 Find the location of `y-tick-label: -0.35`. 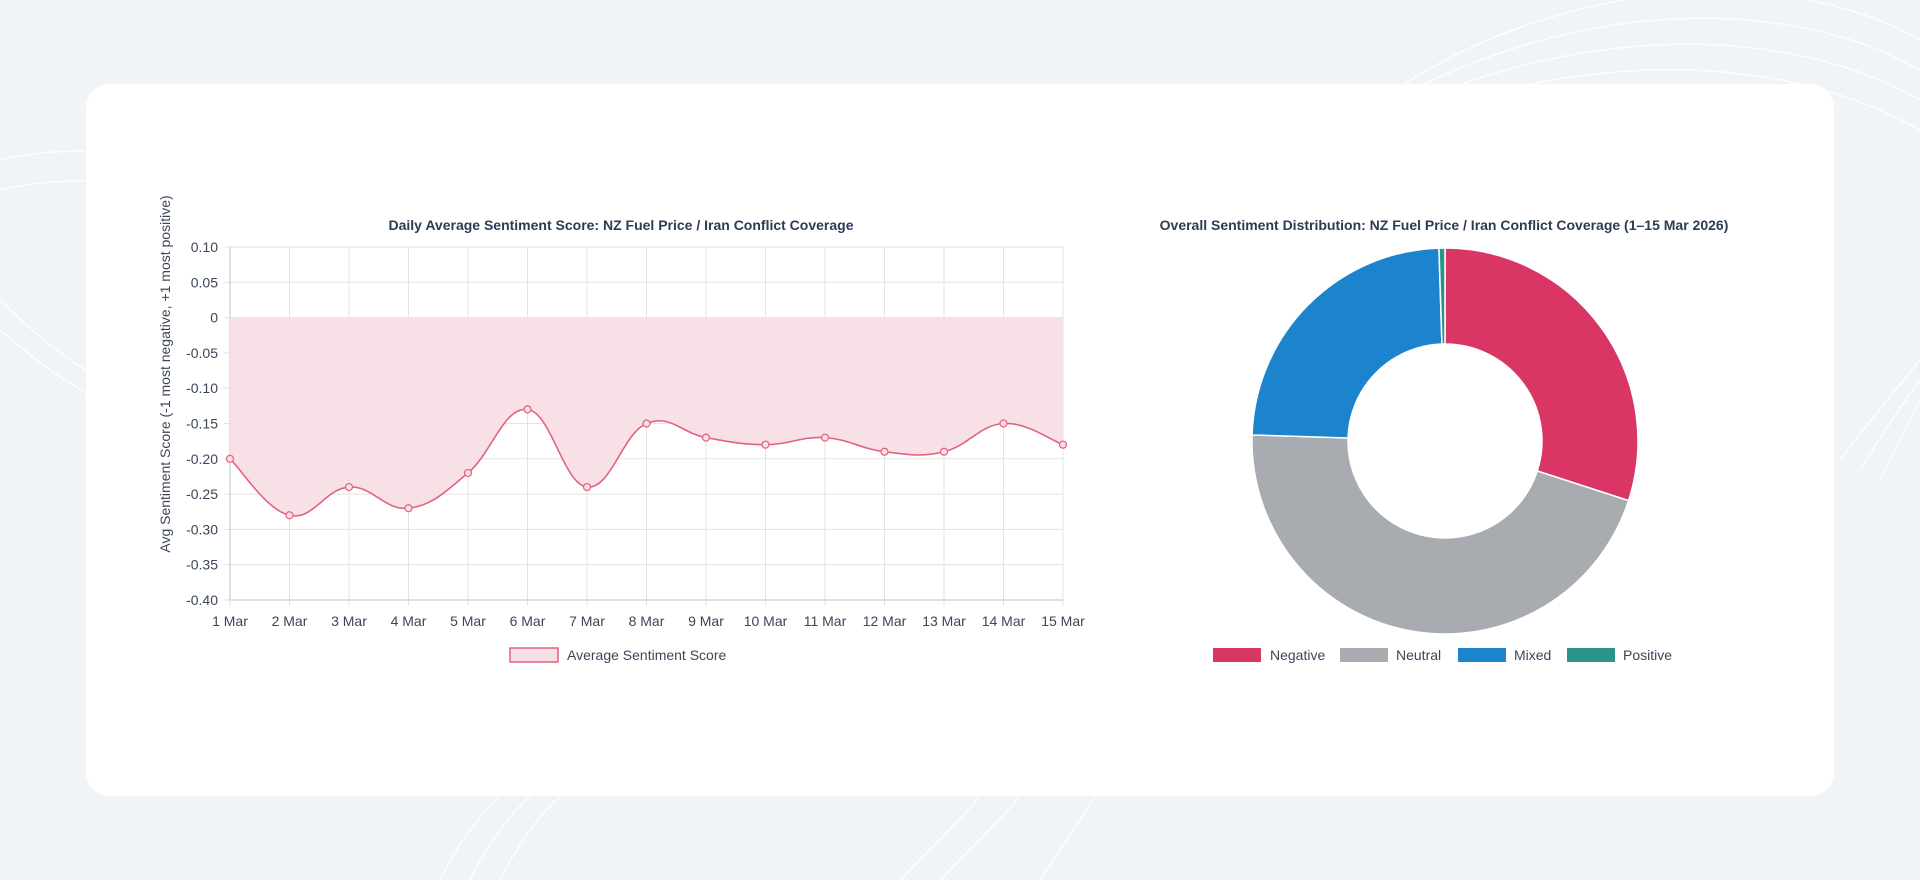

y-tick-label: -0.35 is located at coordinates (202, 565).